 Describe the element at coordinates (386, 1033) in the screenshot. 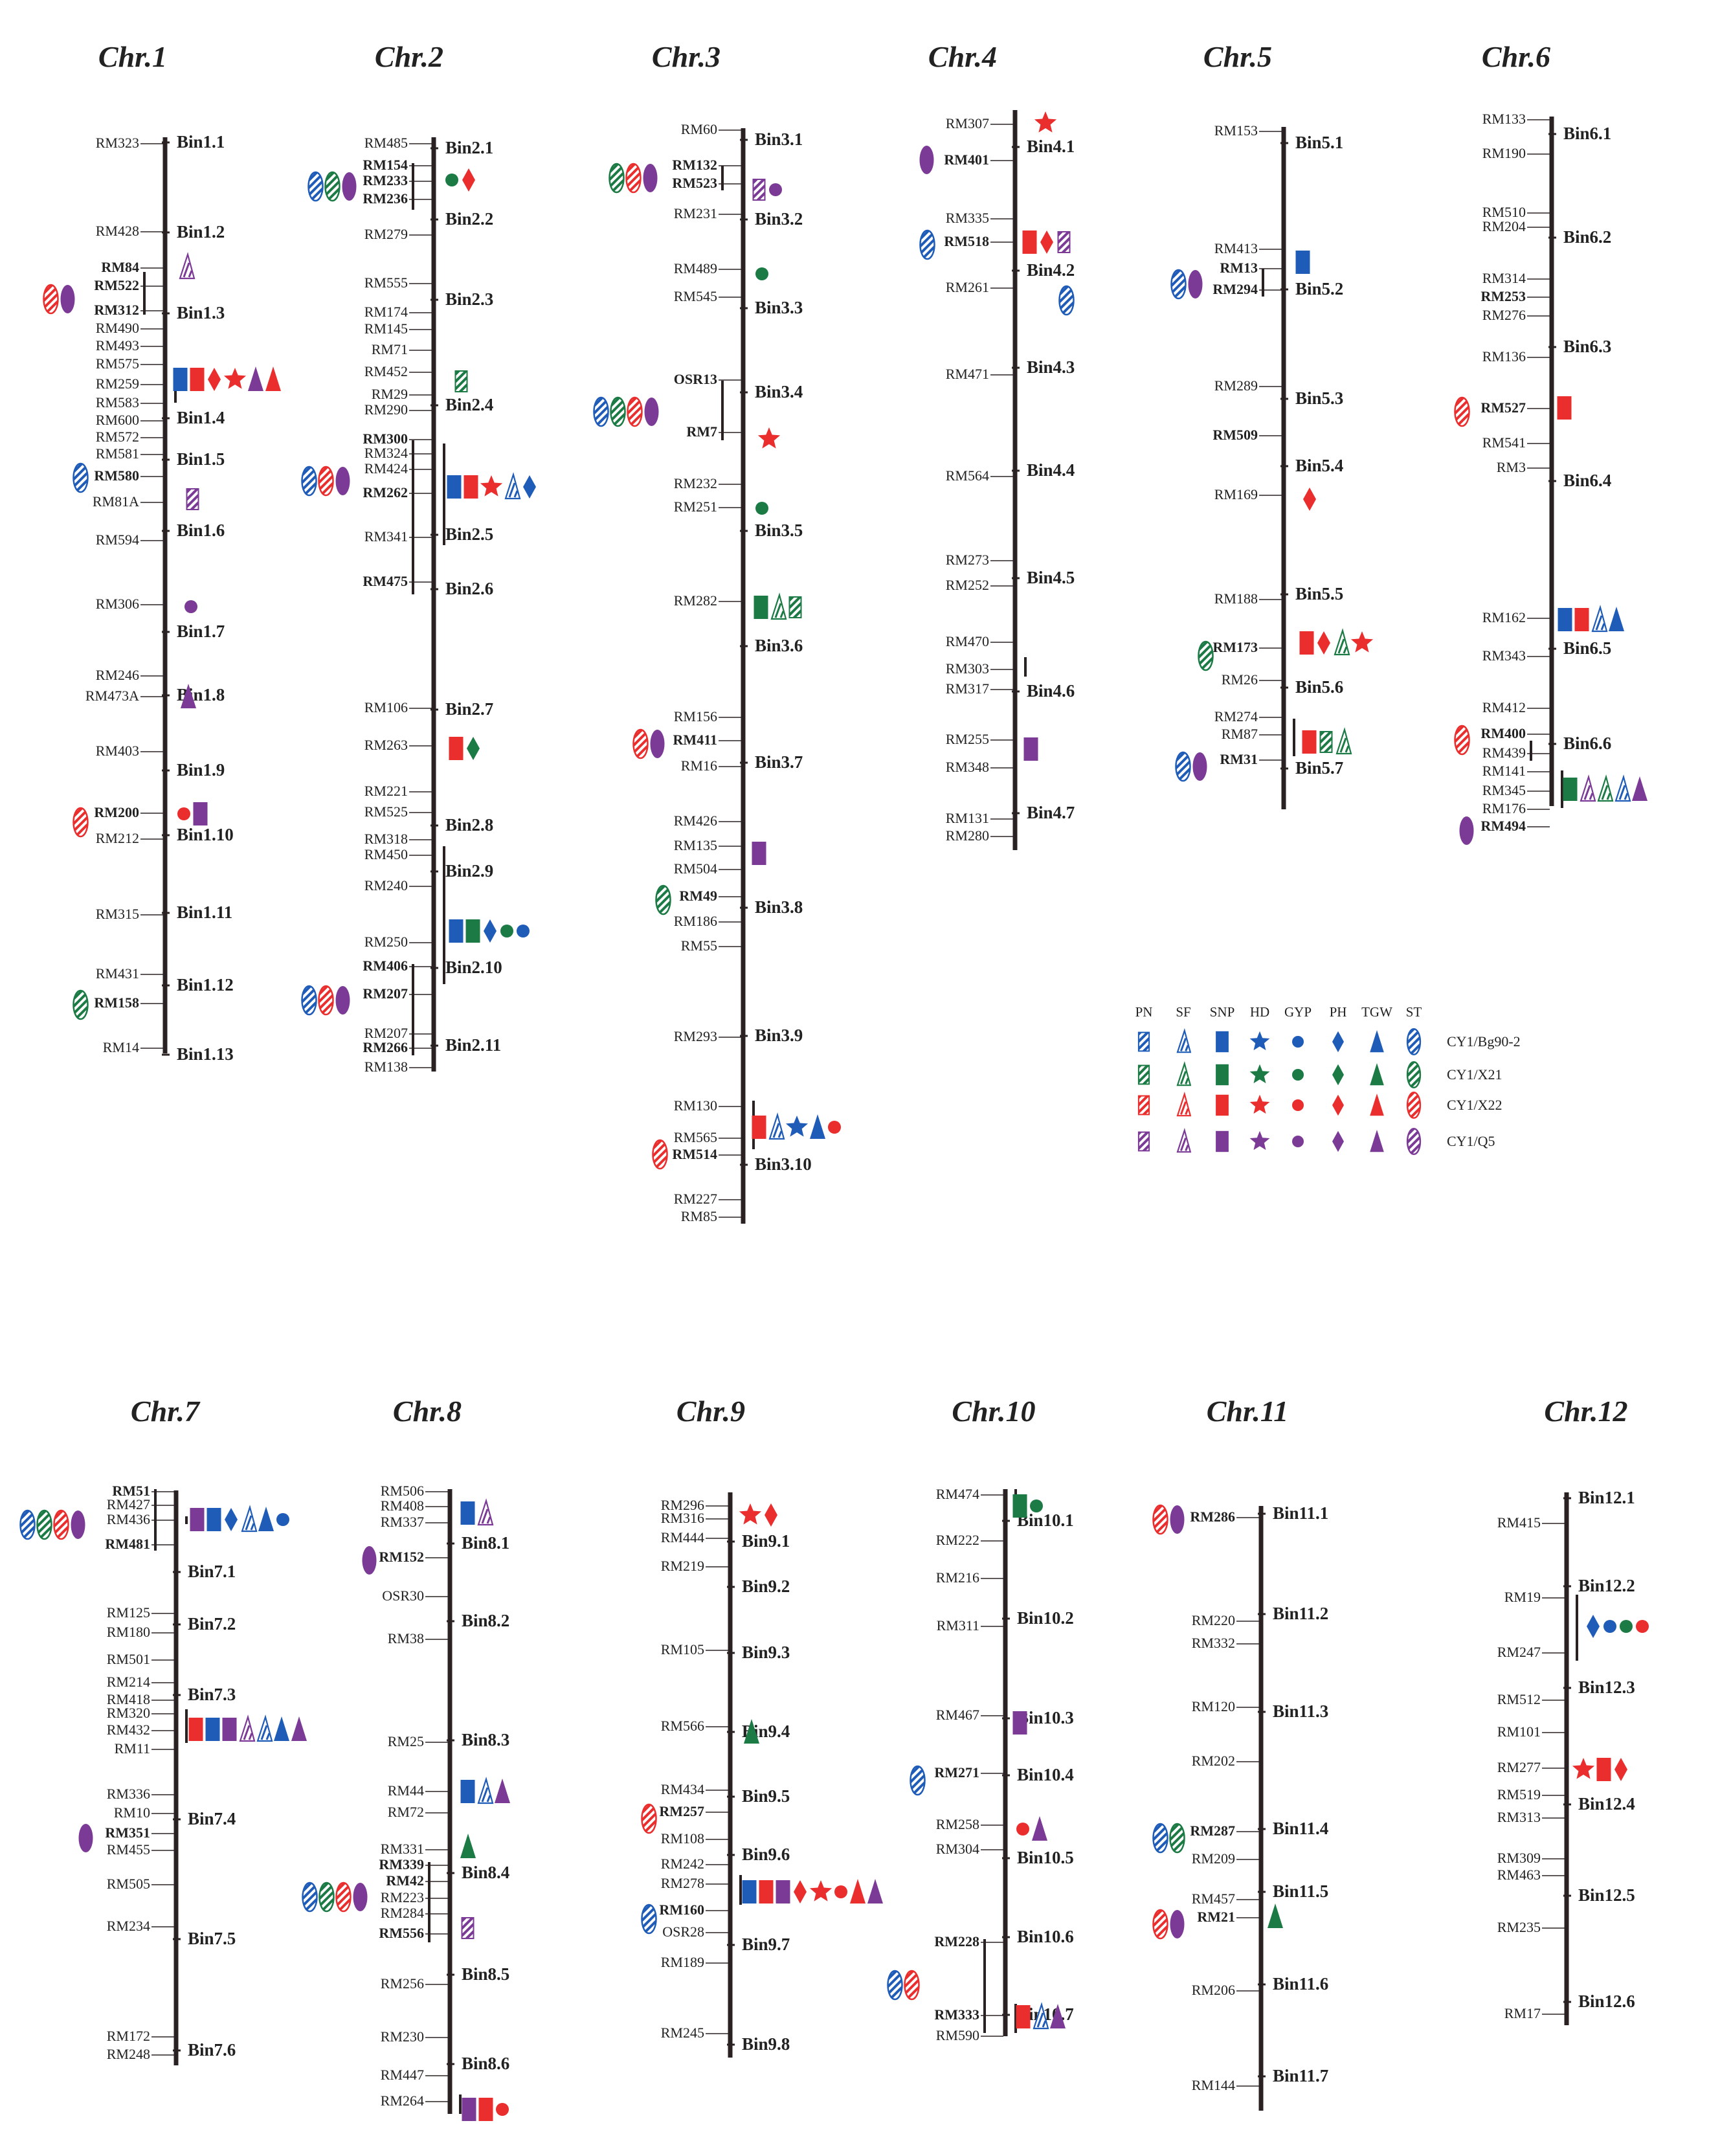

I see `marker-label: RM207` at that location.